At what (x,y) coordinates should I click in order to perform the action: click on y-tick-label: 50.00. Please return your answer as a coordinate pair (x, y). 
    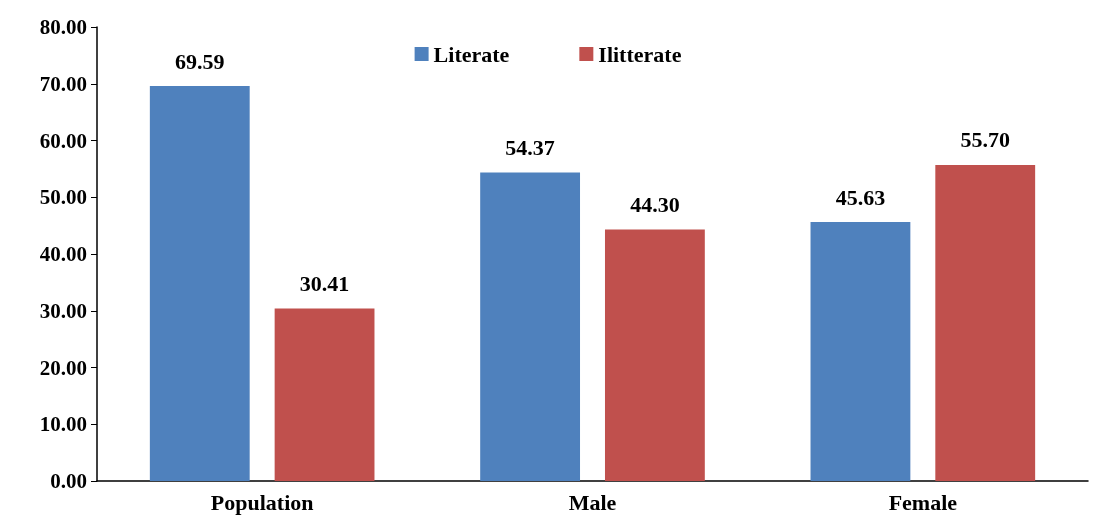
    Looking at the image, I should click on (63, 197).